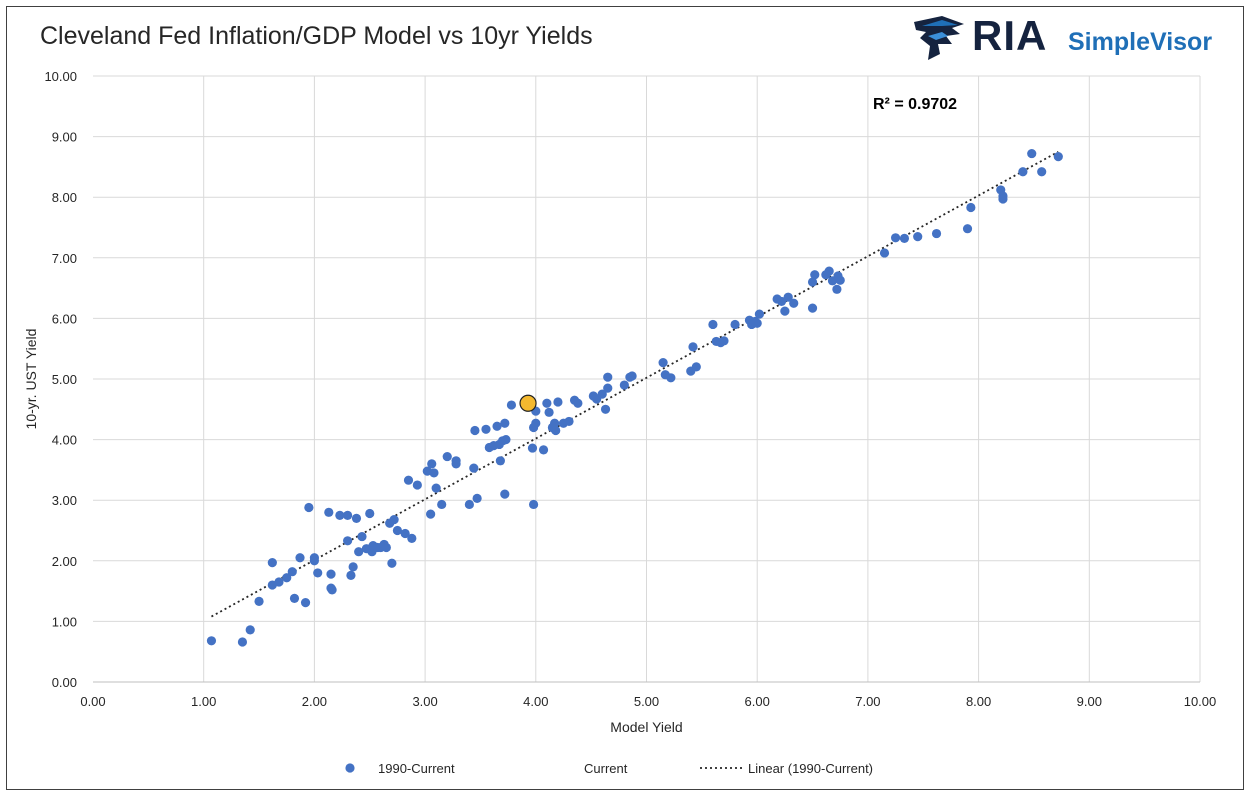 The image size is (1252, 804). I want to click on x-tick-label: 8.00, so click(978, 701).